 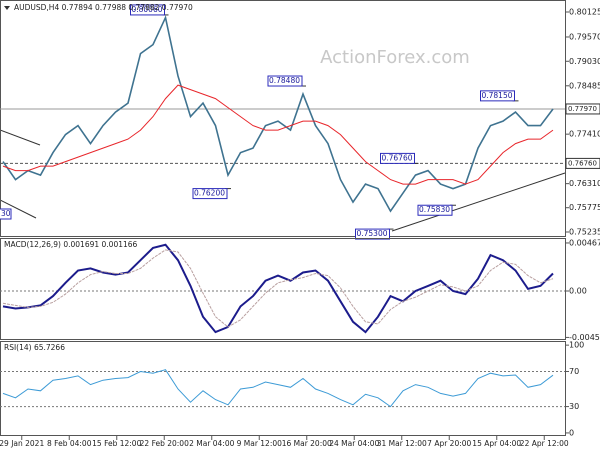 I want to click on y-tick-label: 0.75775, so click(x=584, y=207).